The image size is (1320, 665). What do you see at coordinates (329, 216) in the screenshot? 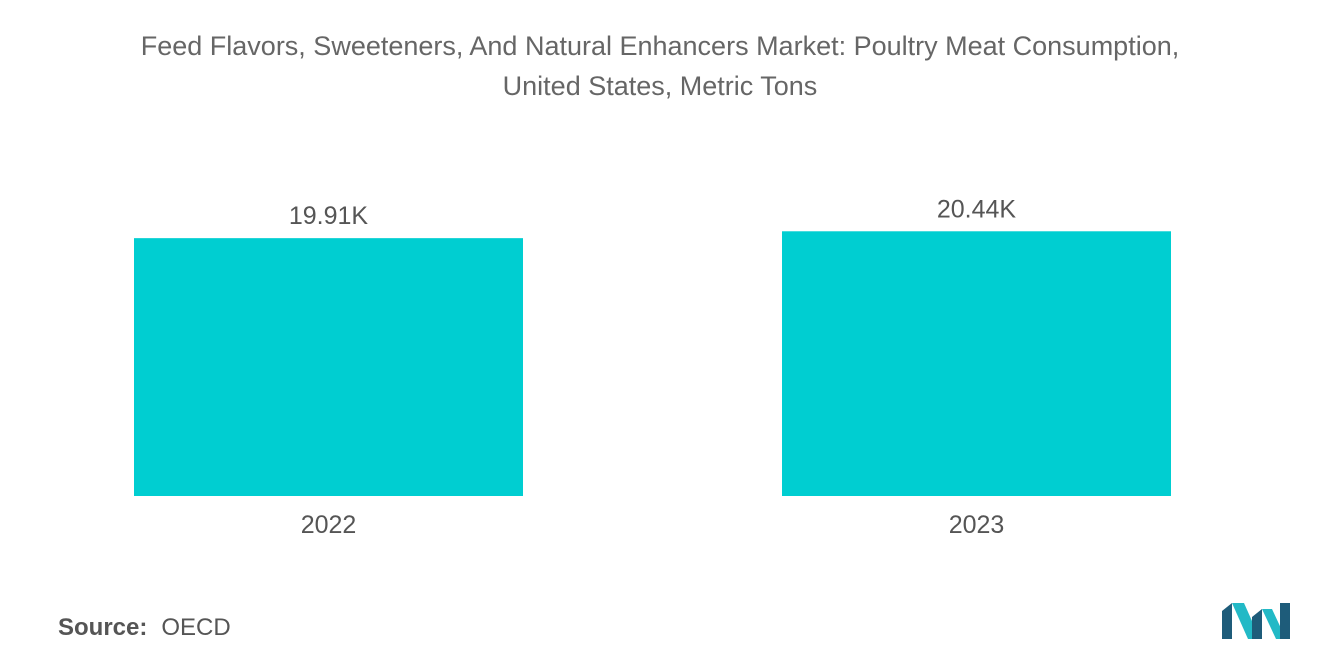
I see `value-label-2022: 19.91K` at bounding box center [329, 216].